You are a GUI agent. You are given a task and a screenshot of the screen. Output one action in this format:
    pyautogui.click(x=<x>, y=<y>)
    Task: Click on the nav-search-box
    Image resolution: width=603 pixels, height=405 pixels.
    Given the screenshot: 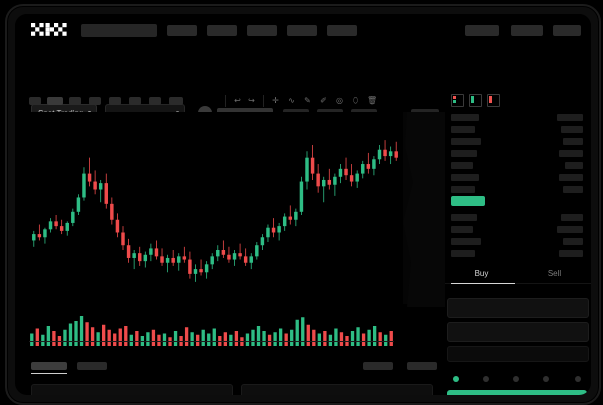 What is the action you would take?
    pyautogui.click(x=119, y=30)
    